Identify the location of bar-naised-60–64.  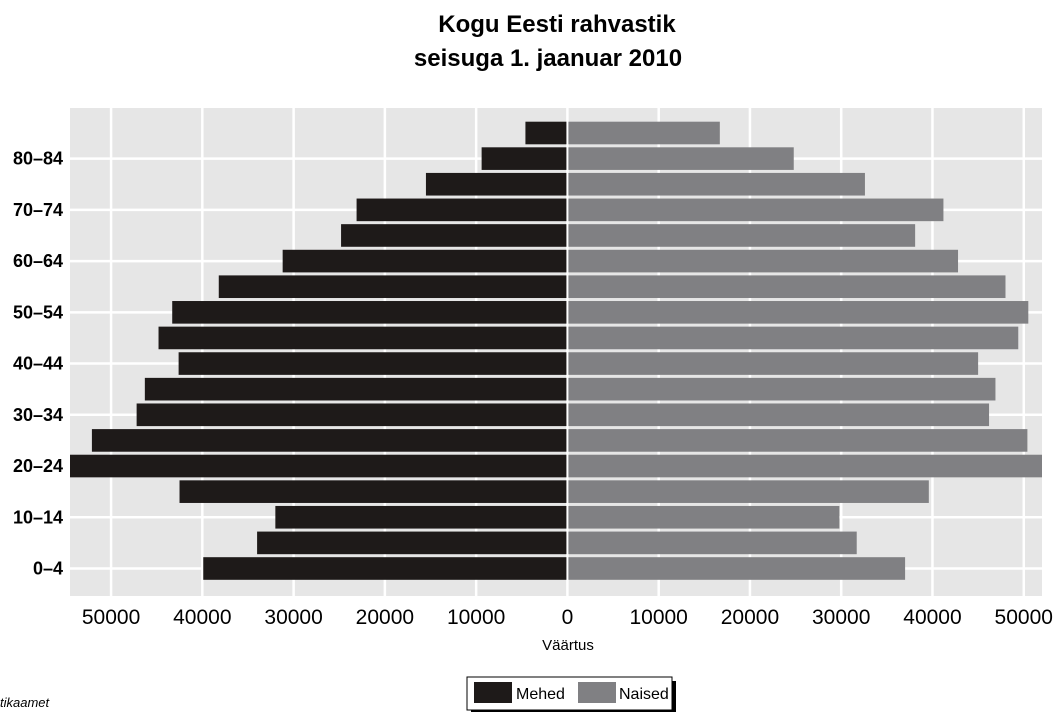
(763, 261).